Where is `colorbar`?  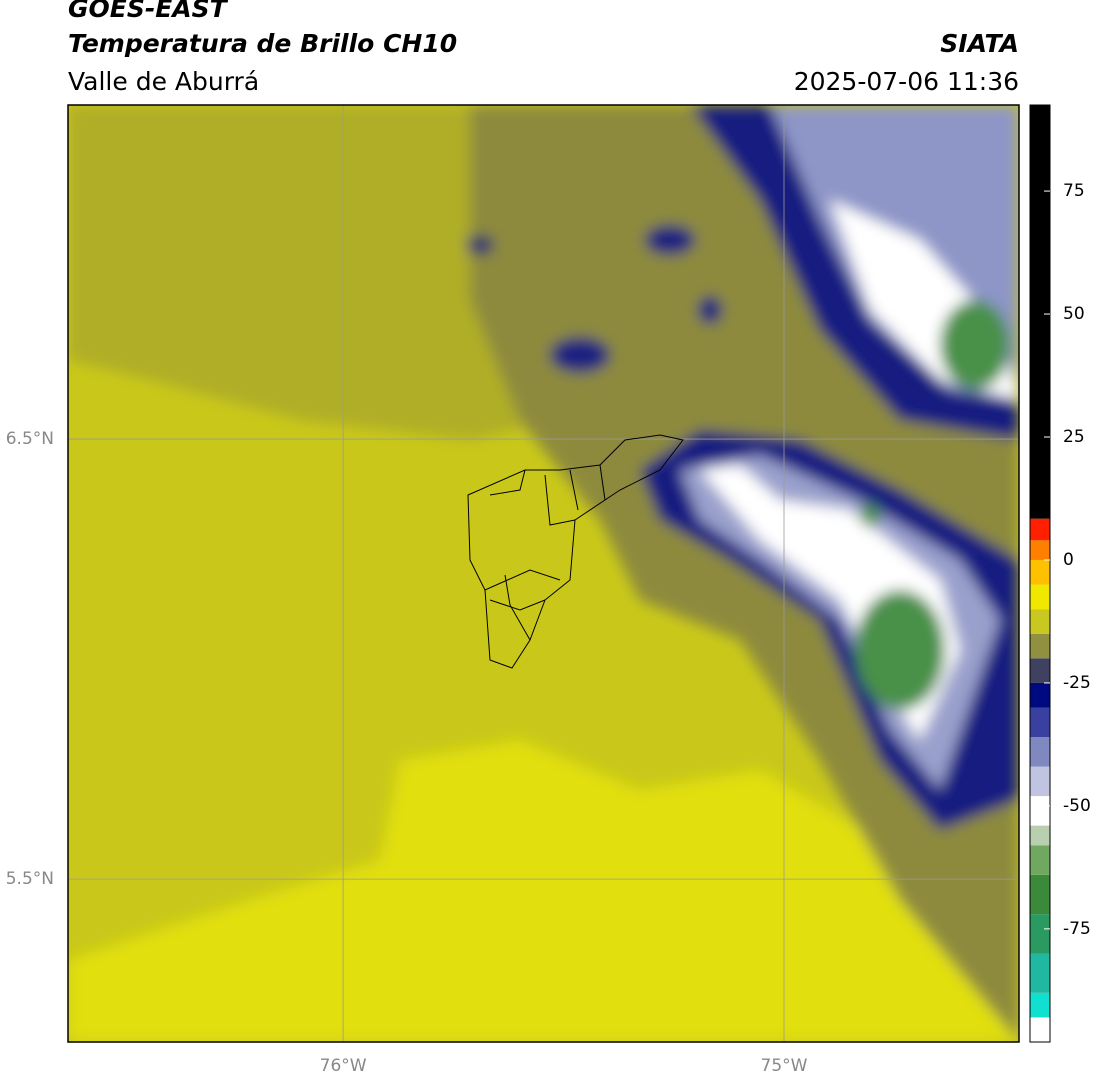
colorbar is located at coordinates (1040, 573).